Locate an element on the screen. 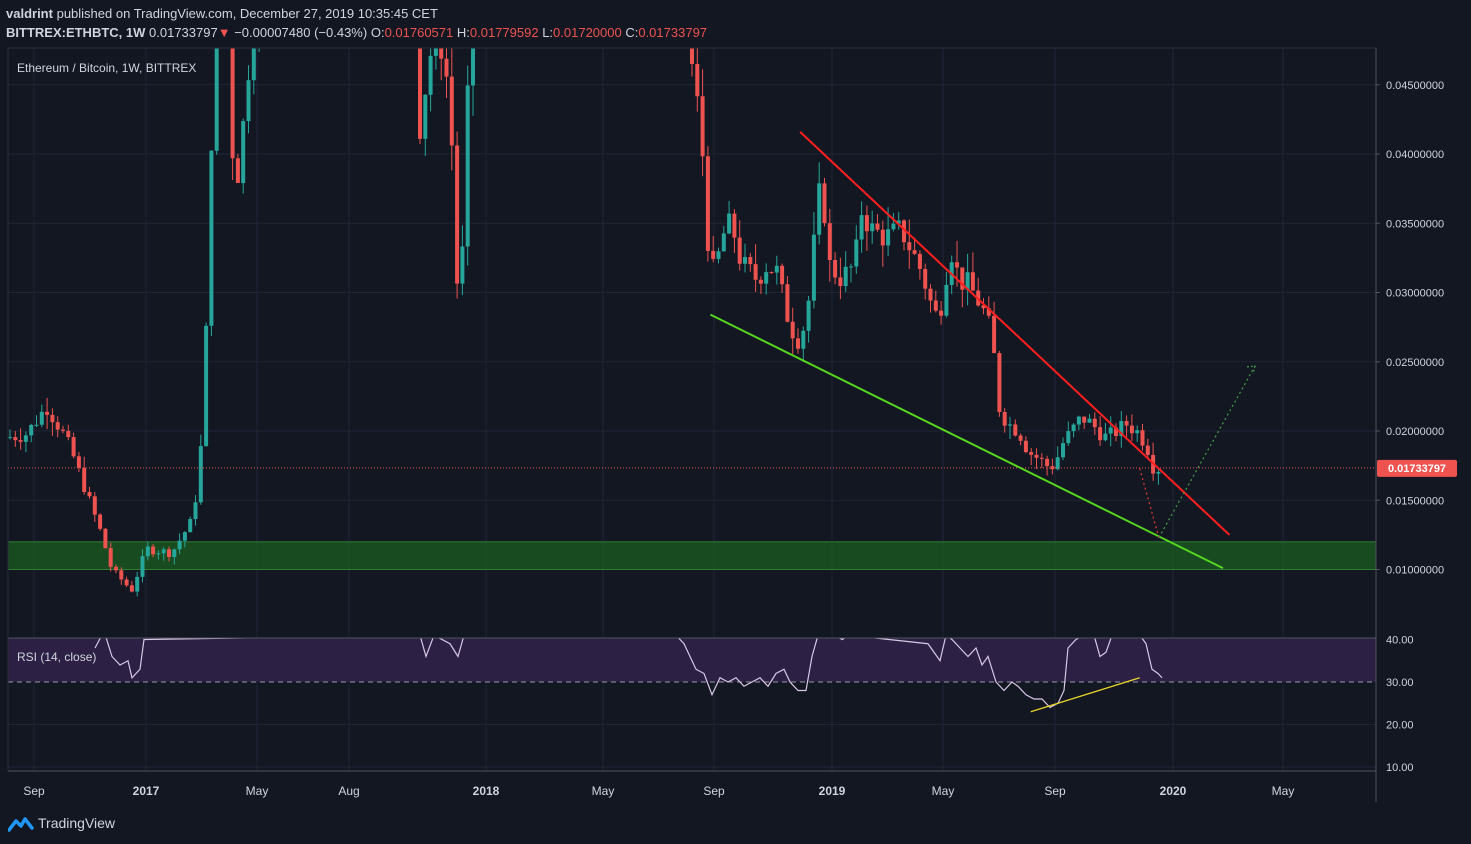 This screenshot has width=1471, height=844. support-zone is located at coordinates (692, 555).